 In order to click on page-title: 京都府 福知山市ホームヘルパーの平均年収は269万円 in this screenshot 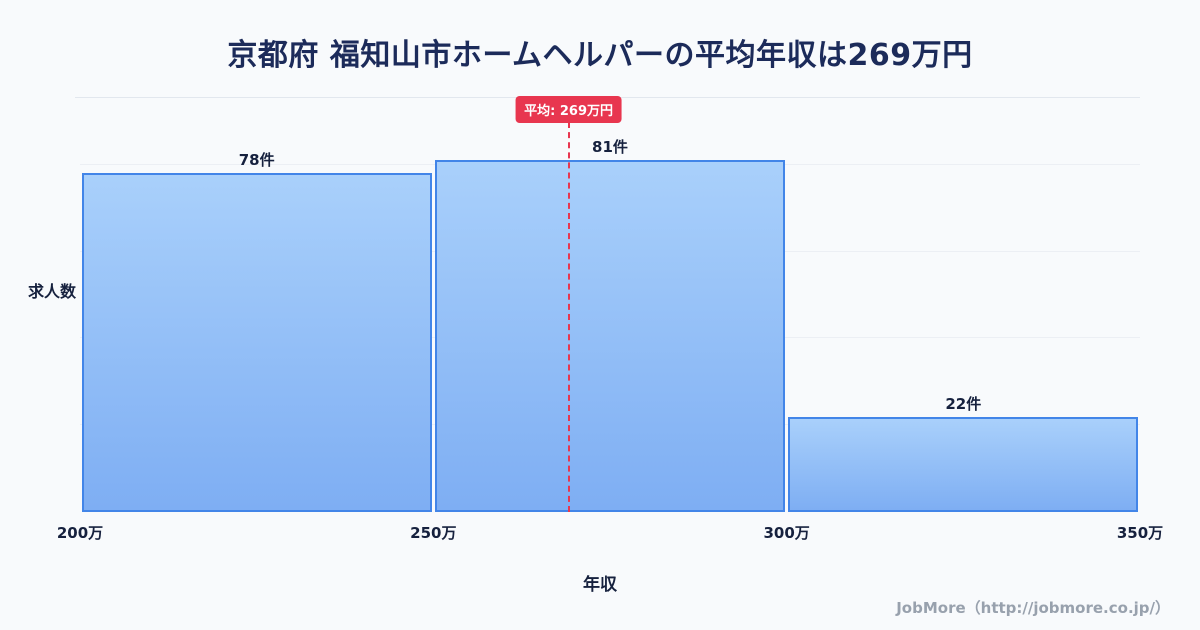, I will do `click(600, 55)`.